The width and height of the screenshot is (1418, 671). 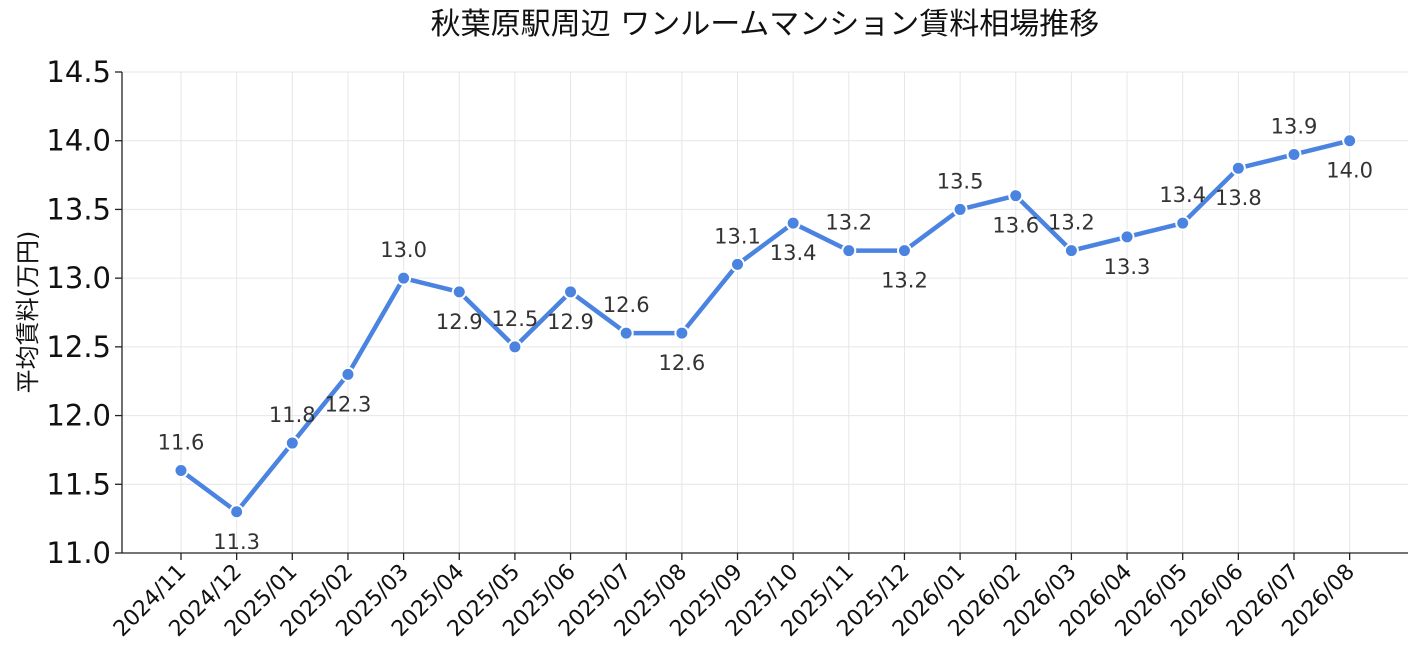 I want to click on y-tick-label: 11.5, so click(x=78, y=484).